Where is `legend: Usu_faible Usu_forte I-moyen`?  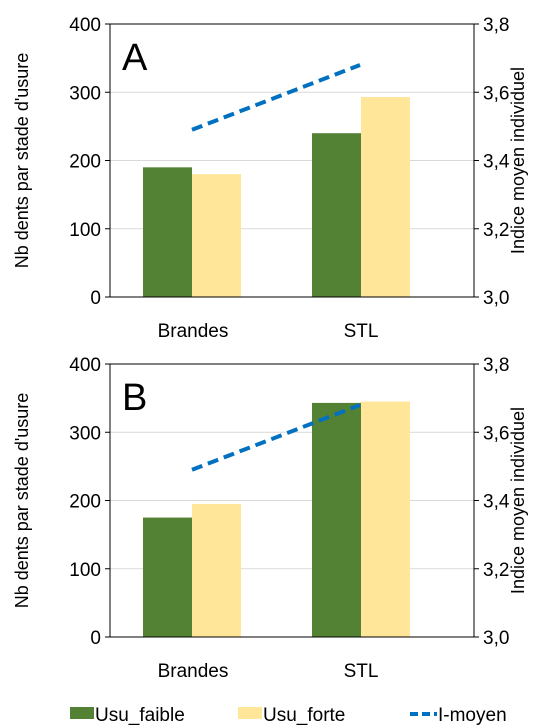
legend: Usu_faible Usu_forte I-moyen is located at coordinates (288, 715).